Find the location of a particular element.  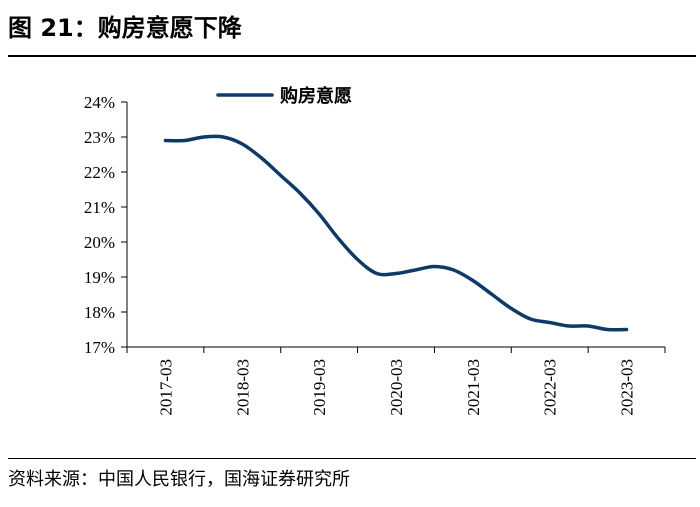

y-tick-label: 19% is located at coordinates (99, 277).